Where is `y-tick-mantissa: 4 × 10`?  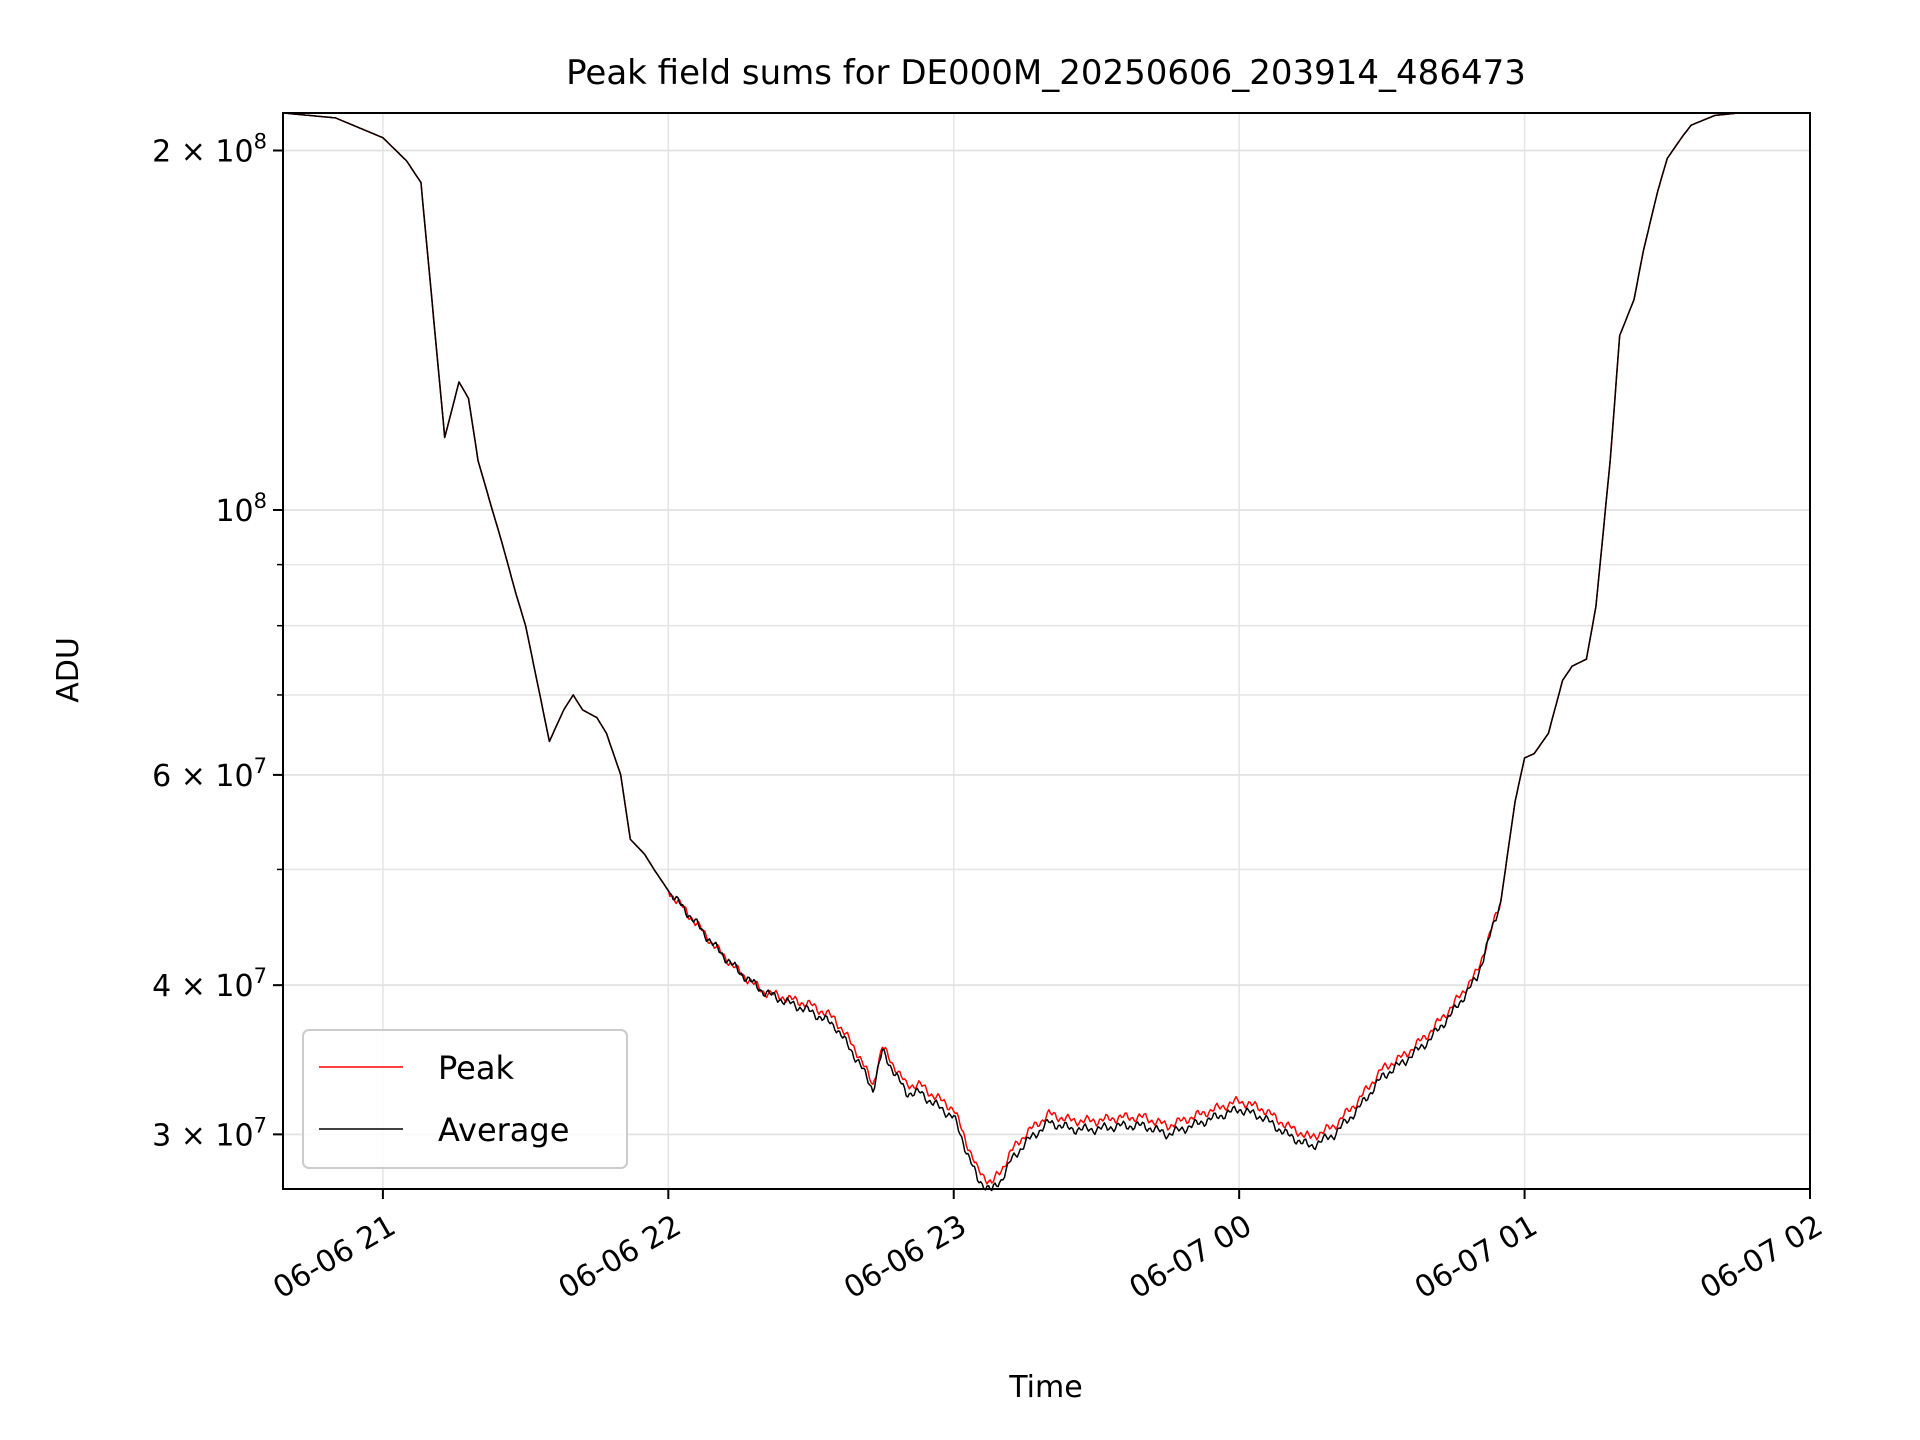
y-tick-mantissa: 4 × 10 is located at coordinates (202, 986).